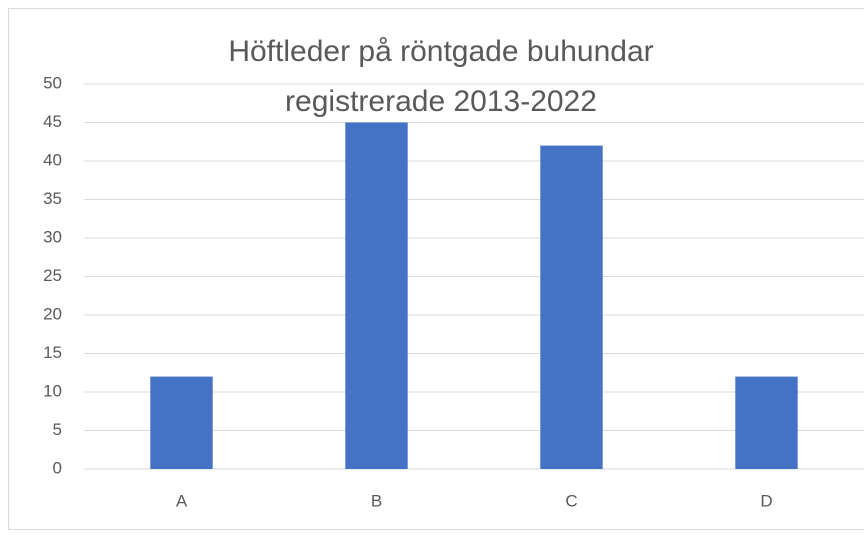 The width and height of the screenshot is (864, 537). What do you see at coordinates (52, 236) in the screenshot?
I see `y-tick-label: 30` at bounding box center [52, 236].